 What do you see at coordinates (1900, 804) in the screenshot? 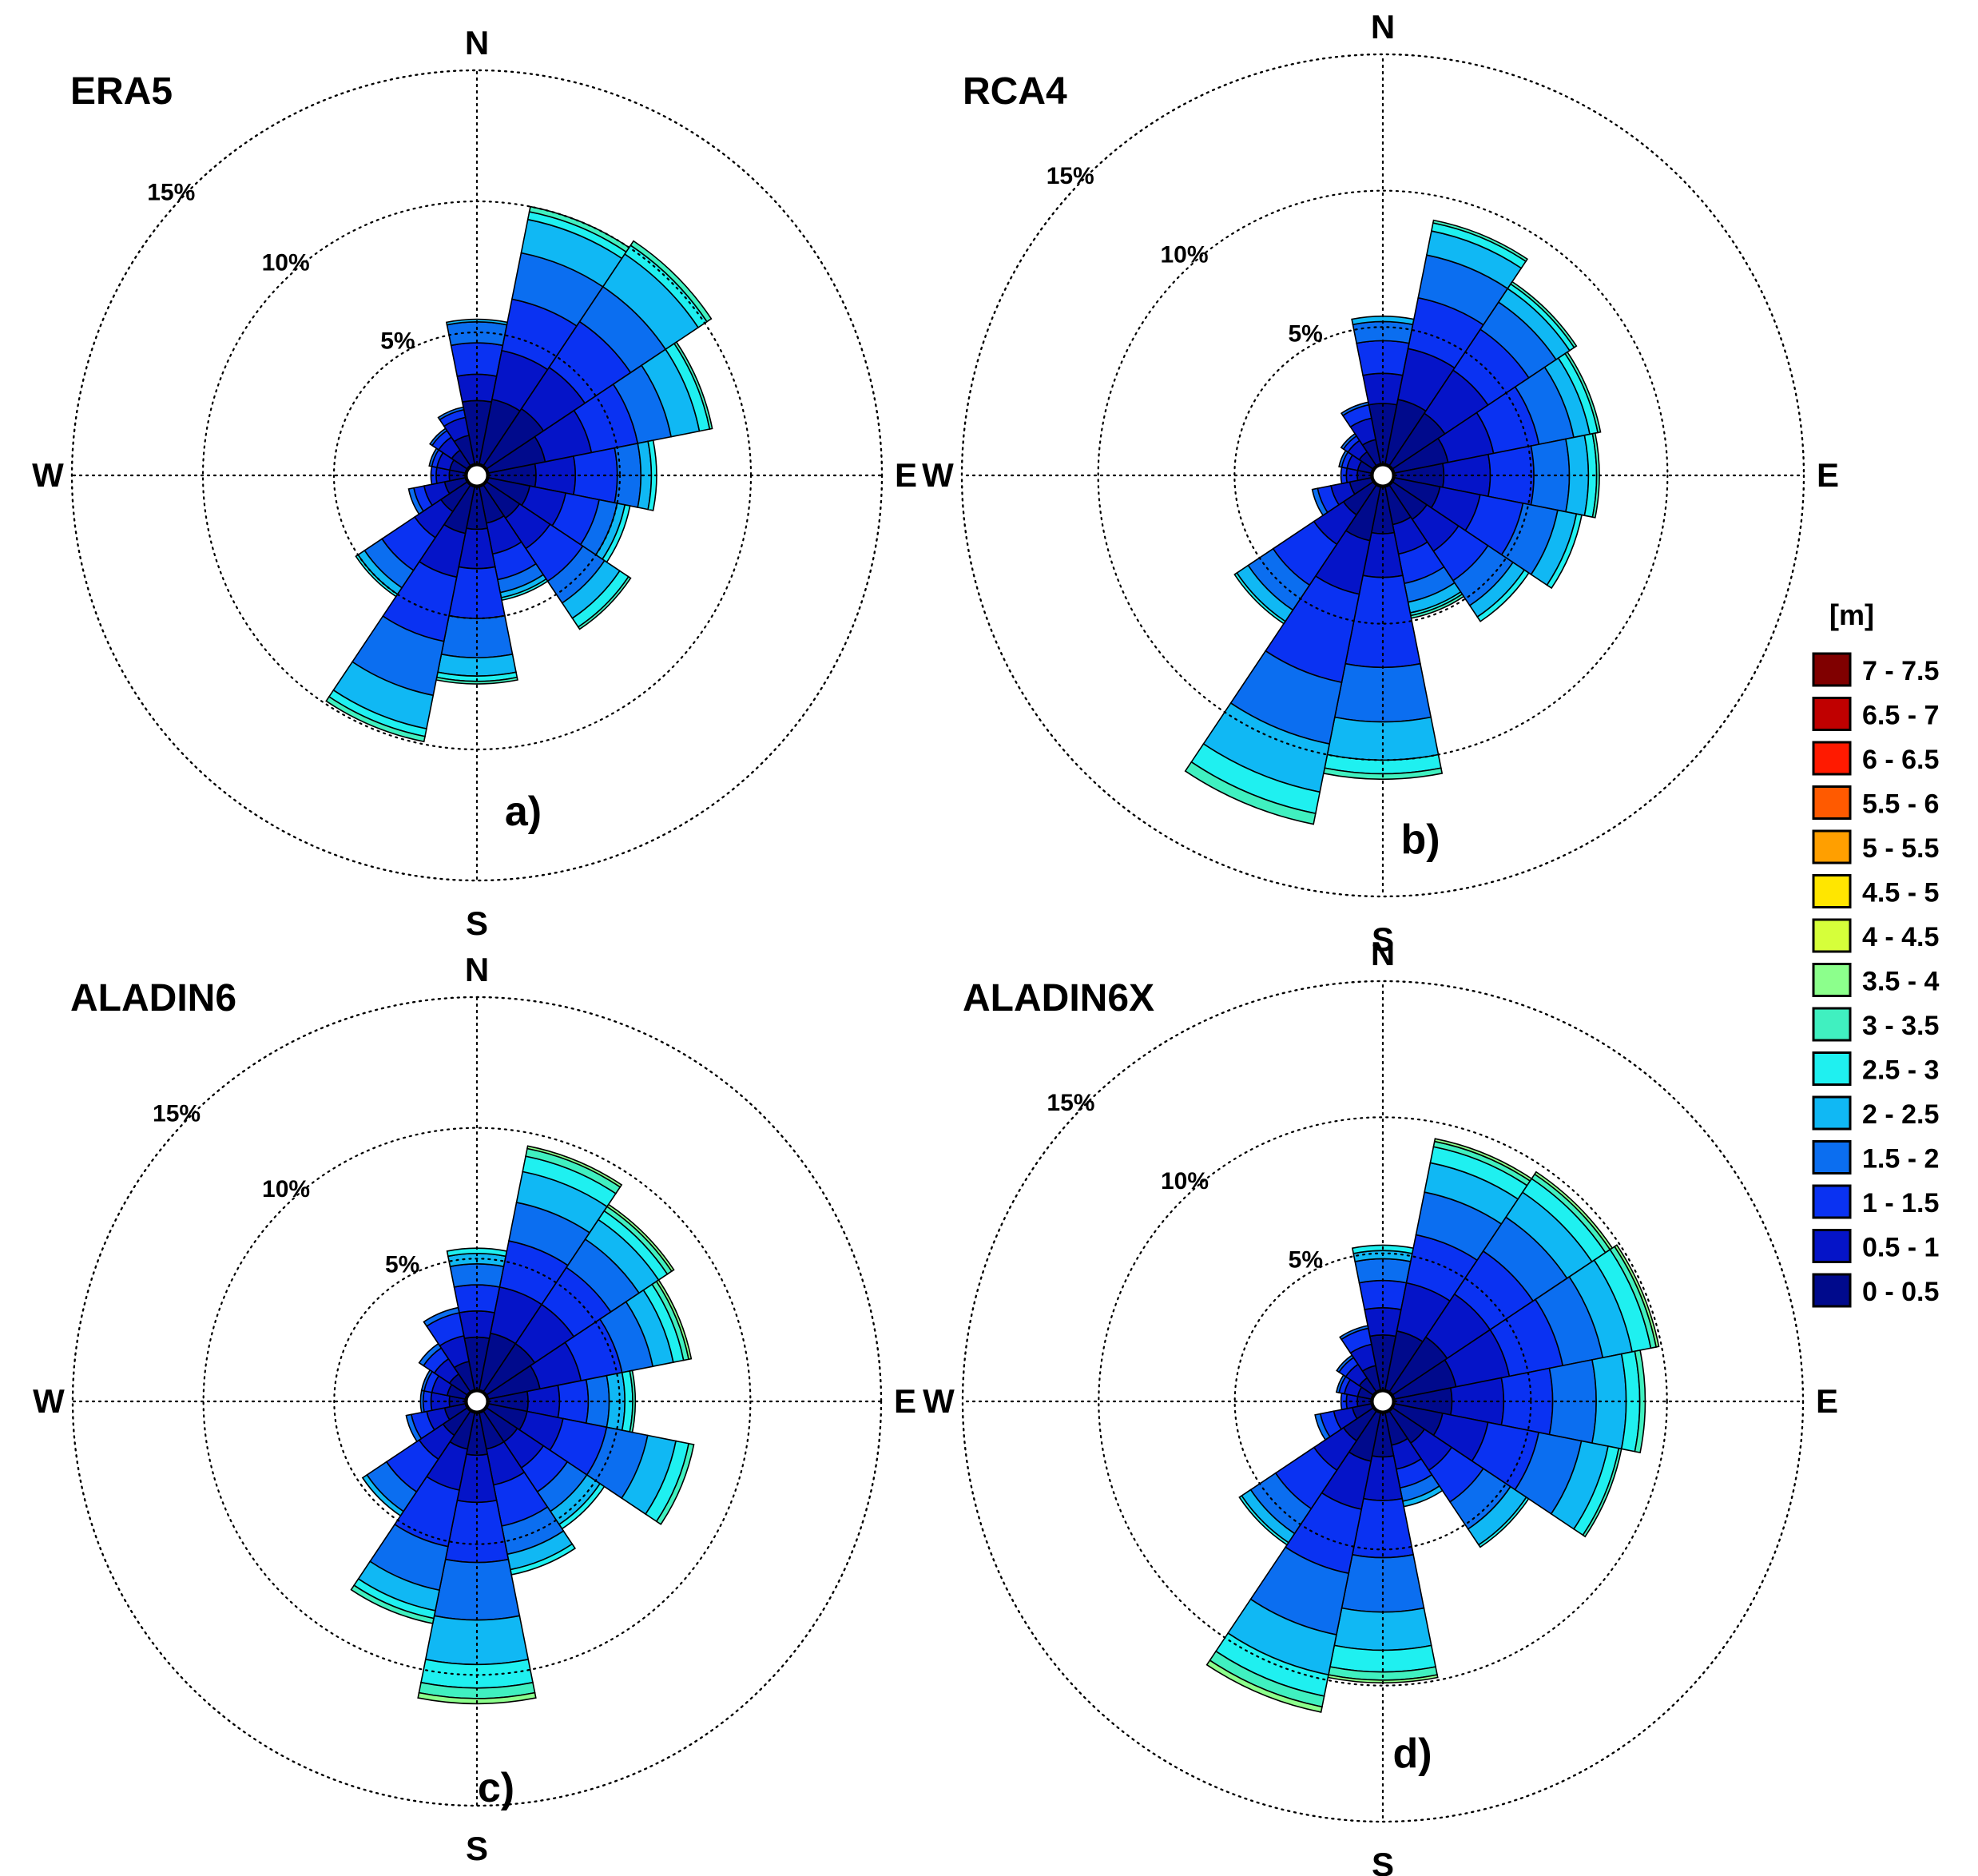
I see `legend-label: 5.5 - 6` at bounding box center [1900, 804].